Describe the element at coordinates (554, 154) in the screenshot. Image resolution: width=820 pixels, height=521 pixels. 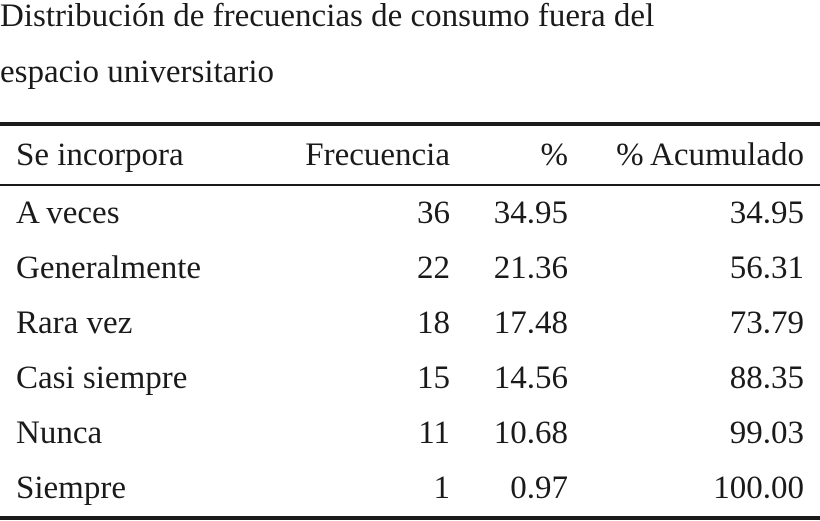
I see `header-percent: %` at that location.